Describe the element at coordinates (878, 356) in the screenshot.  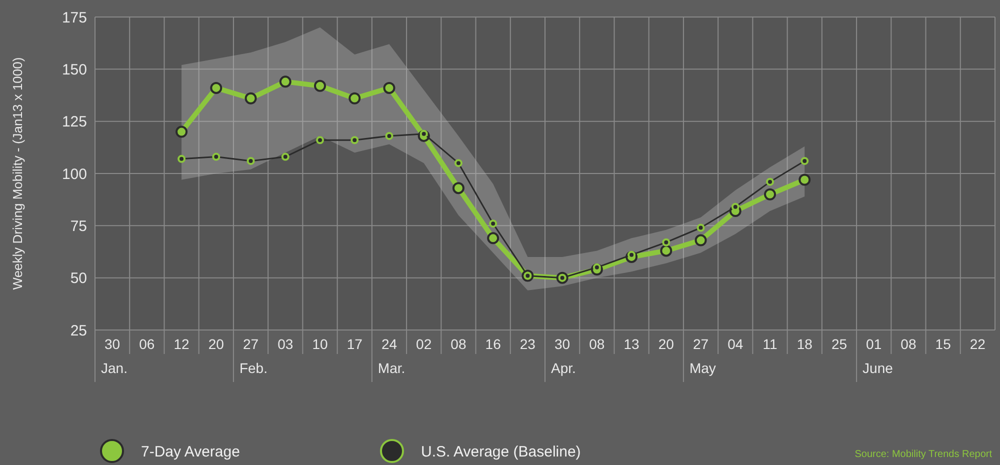
I see `x-tick-label: 01 June` at that location.